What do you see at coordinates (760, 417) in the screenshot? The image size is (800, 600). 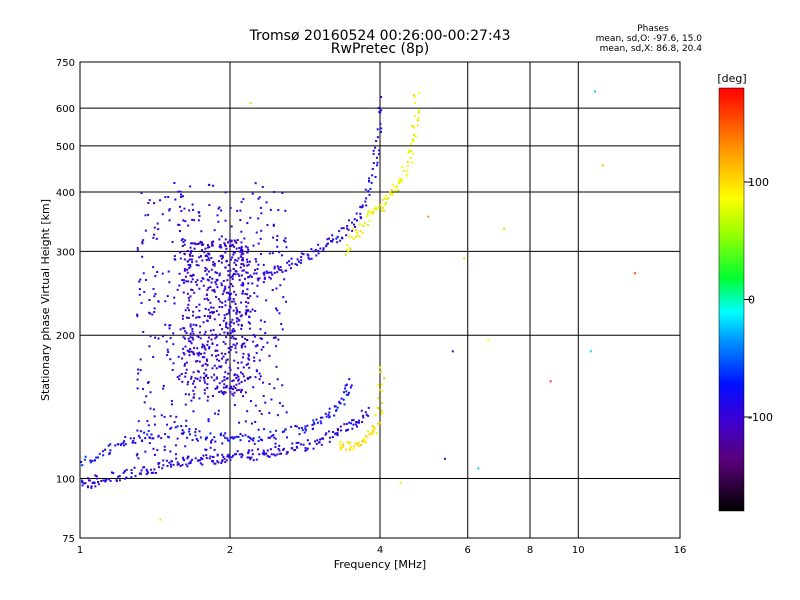 I see `colorbar-tick-label: -100` at bounding box center [760, 417].